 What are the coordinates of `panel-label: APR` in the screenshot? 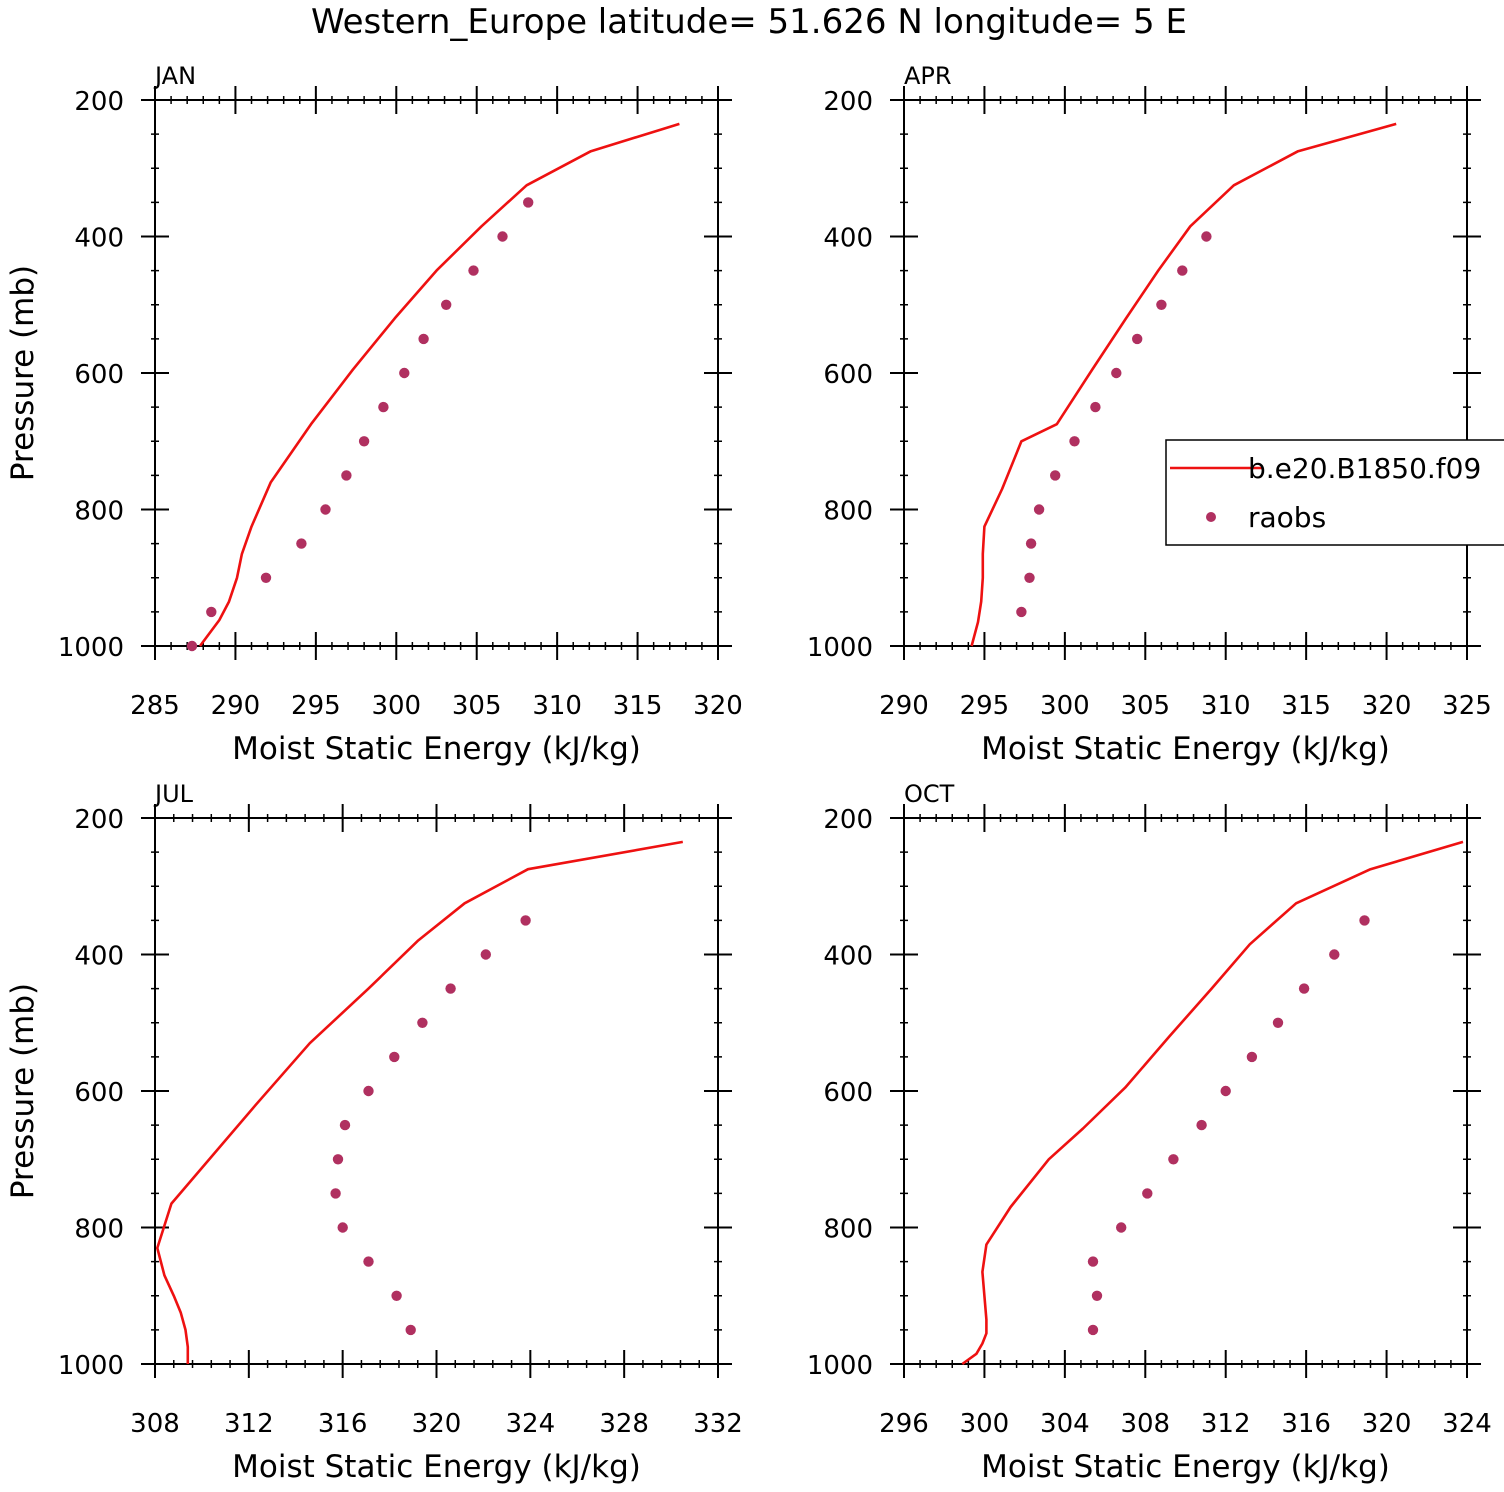 It's located at (928, 76).